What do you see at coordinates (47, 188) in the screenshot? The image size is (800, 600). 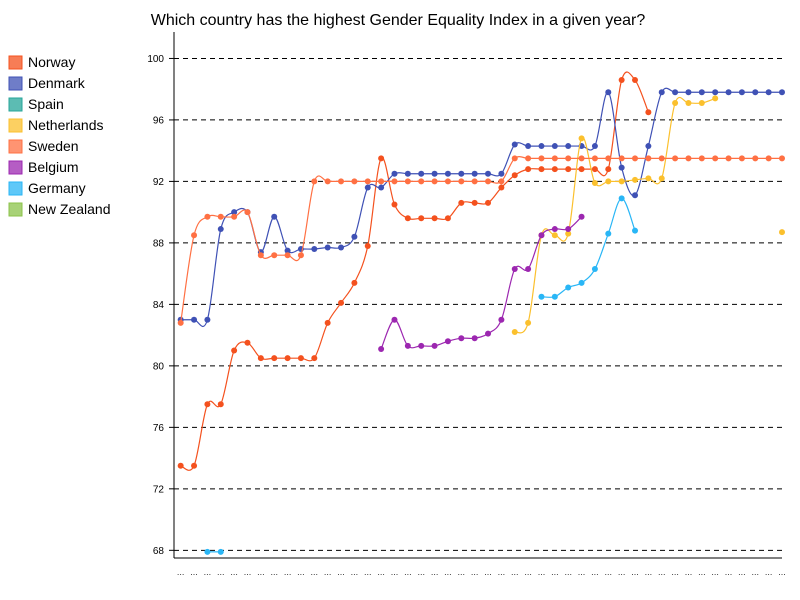 I see `legend-item: Germany` at bounding box center [47, 188].